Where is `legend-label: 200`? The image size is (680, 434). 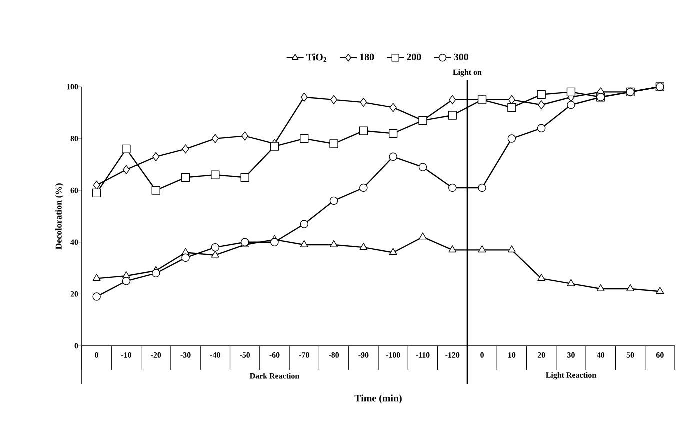 legend-label: 200 is located at coordinates (414, 57).